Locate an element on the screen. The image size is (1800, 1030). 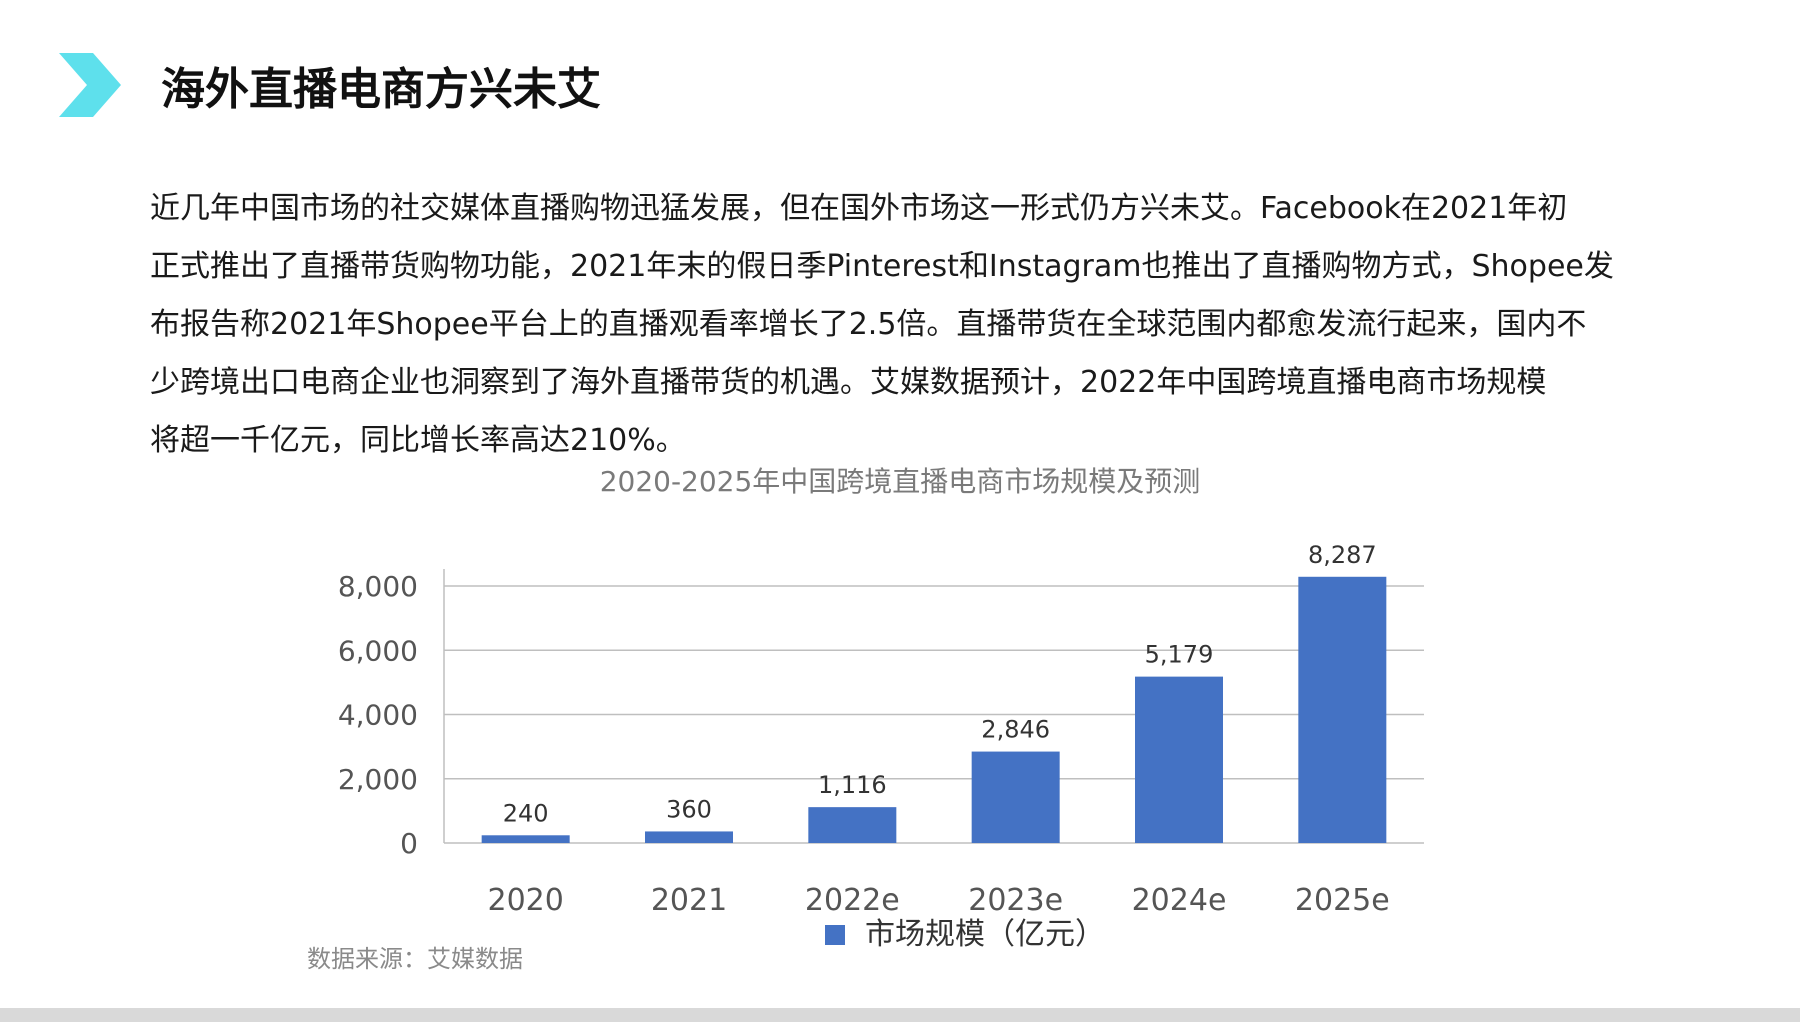
y-tick-label: 6,000 is located at coordinates (378, 650).